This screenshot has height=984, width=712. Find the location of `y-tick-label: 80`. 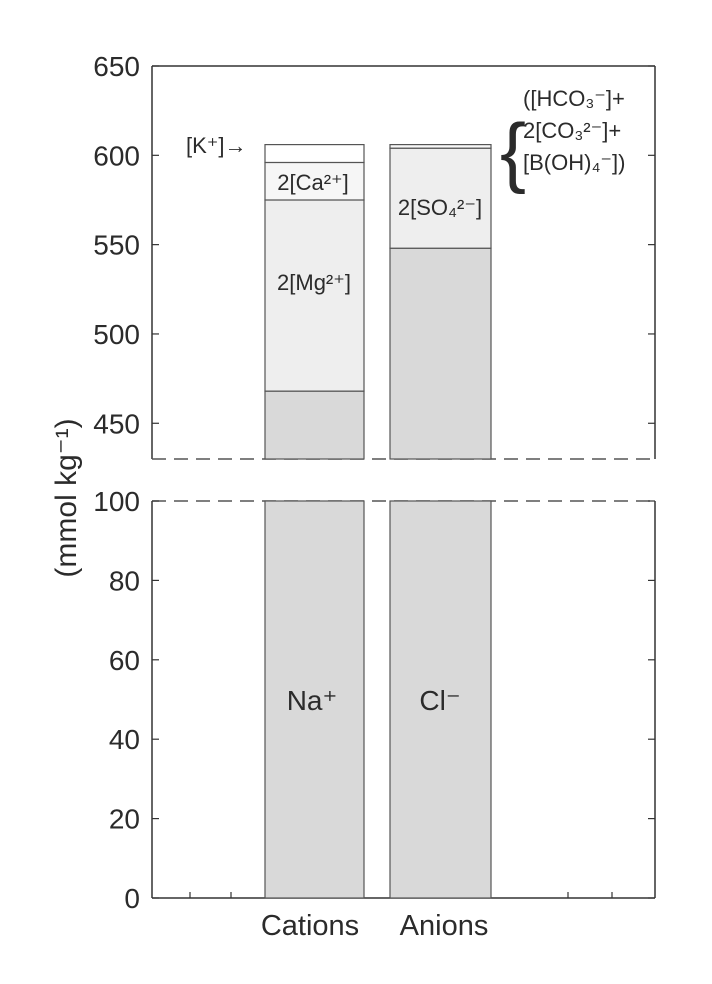

y-tick-label: 80 is located at coordinates (124, 580).